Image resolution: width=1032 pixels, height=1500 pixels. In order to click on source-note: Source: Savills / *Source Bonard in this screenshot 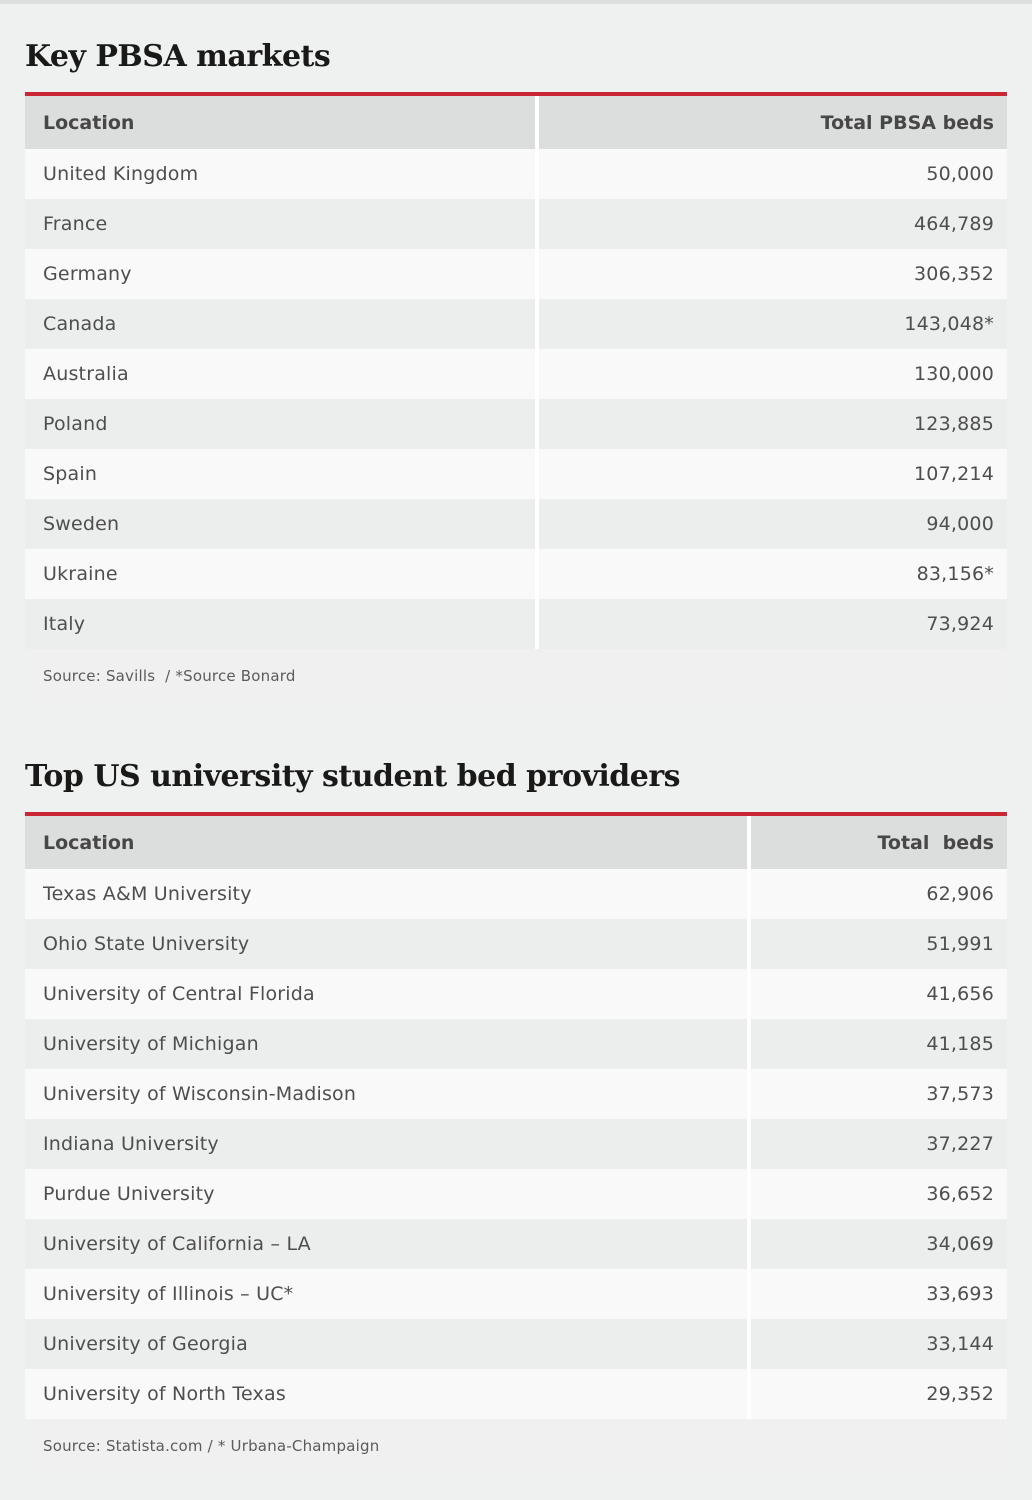, I will do `click(516, 676)`.